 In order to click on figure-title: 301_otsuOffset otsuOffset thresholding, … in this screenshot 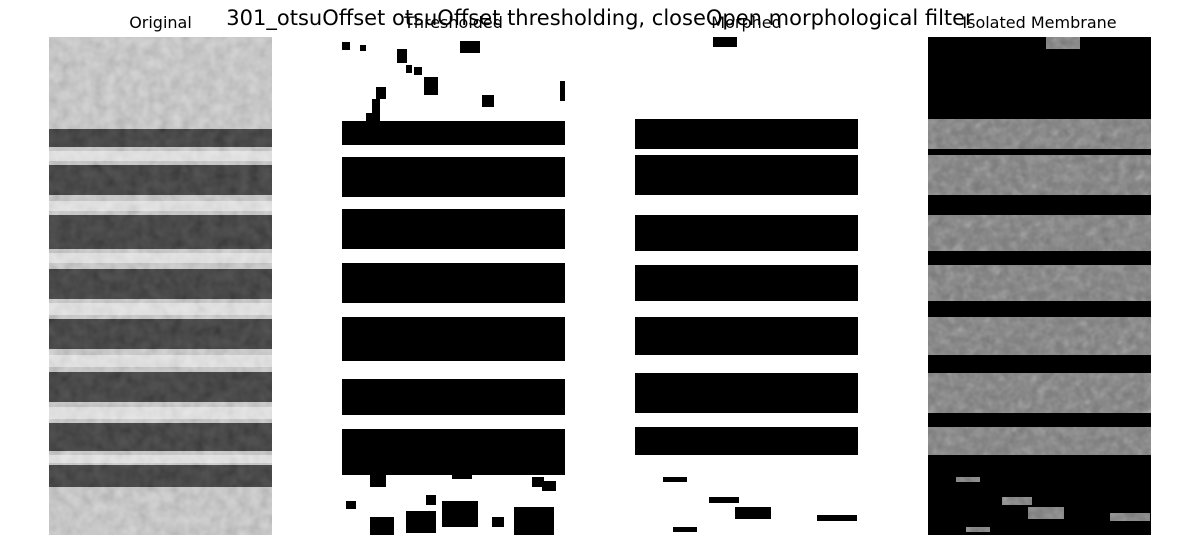, I will do `click(600, 18)`.